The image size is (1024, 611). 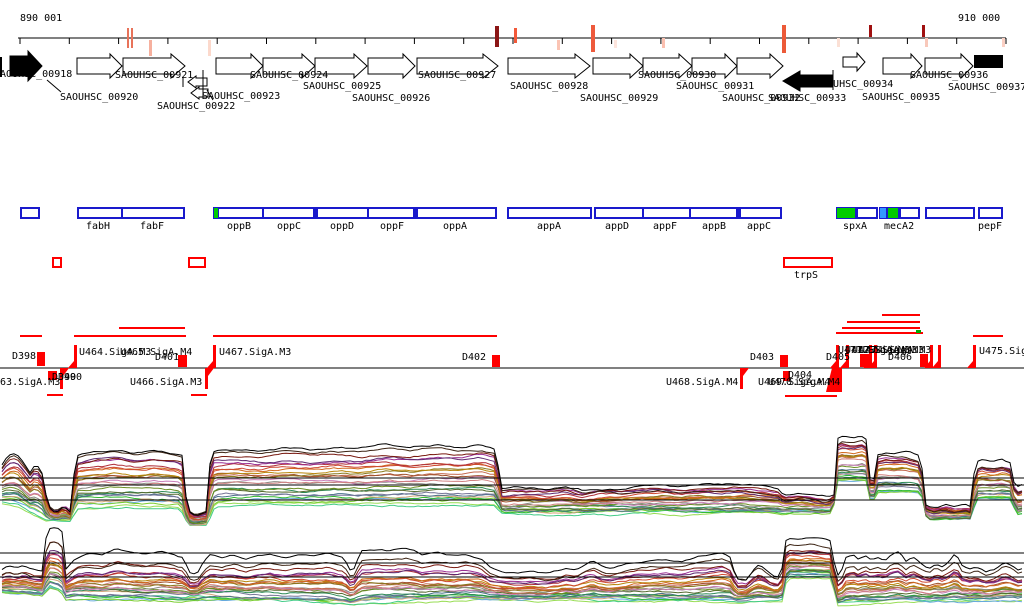 What do you see at coordinates (342, 86) in the screenshot?
I see `gene-label: SAOUHSC_00925` at bounding box center [342, 86].